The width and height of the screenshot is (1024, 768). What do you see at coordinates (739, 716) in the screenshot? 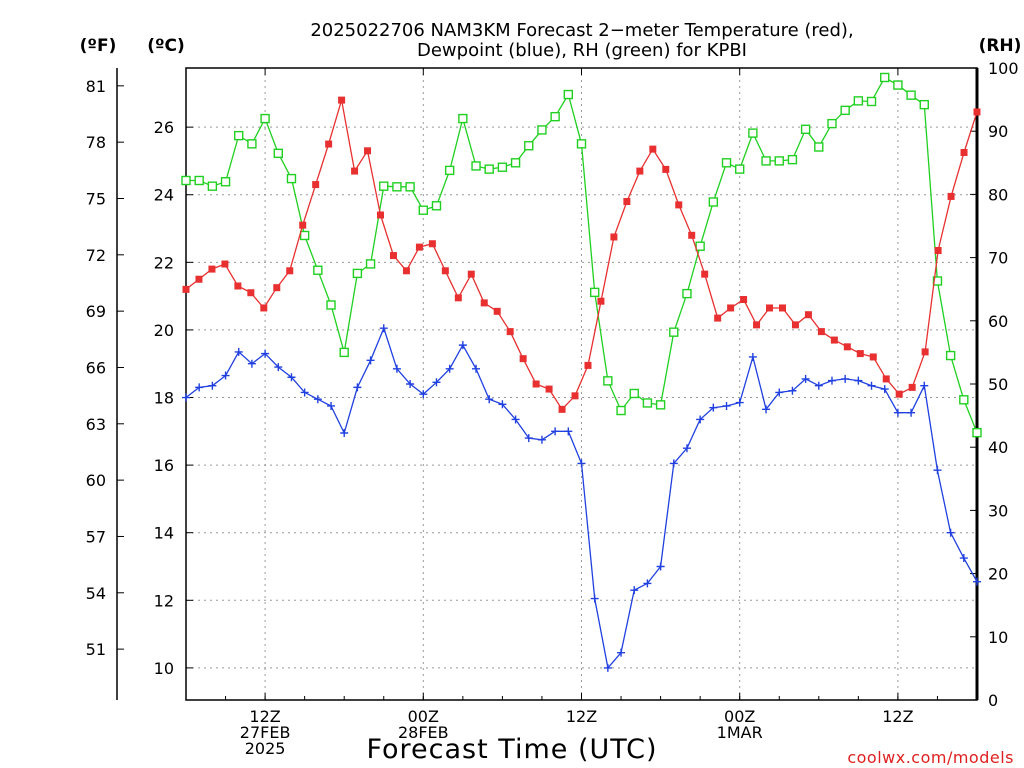
I see `x-tick-label: 00Z` at bounding box center [739, 716].